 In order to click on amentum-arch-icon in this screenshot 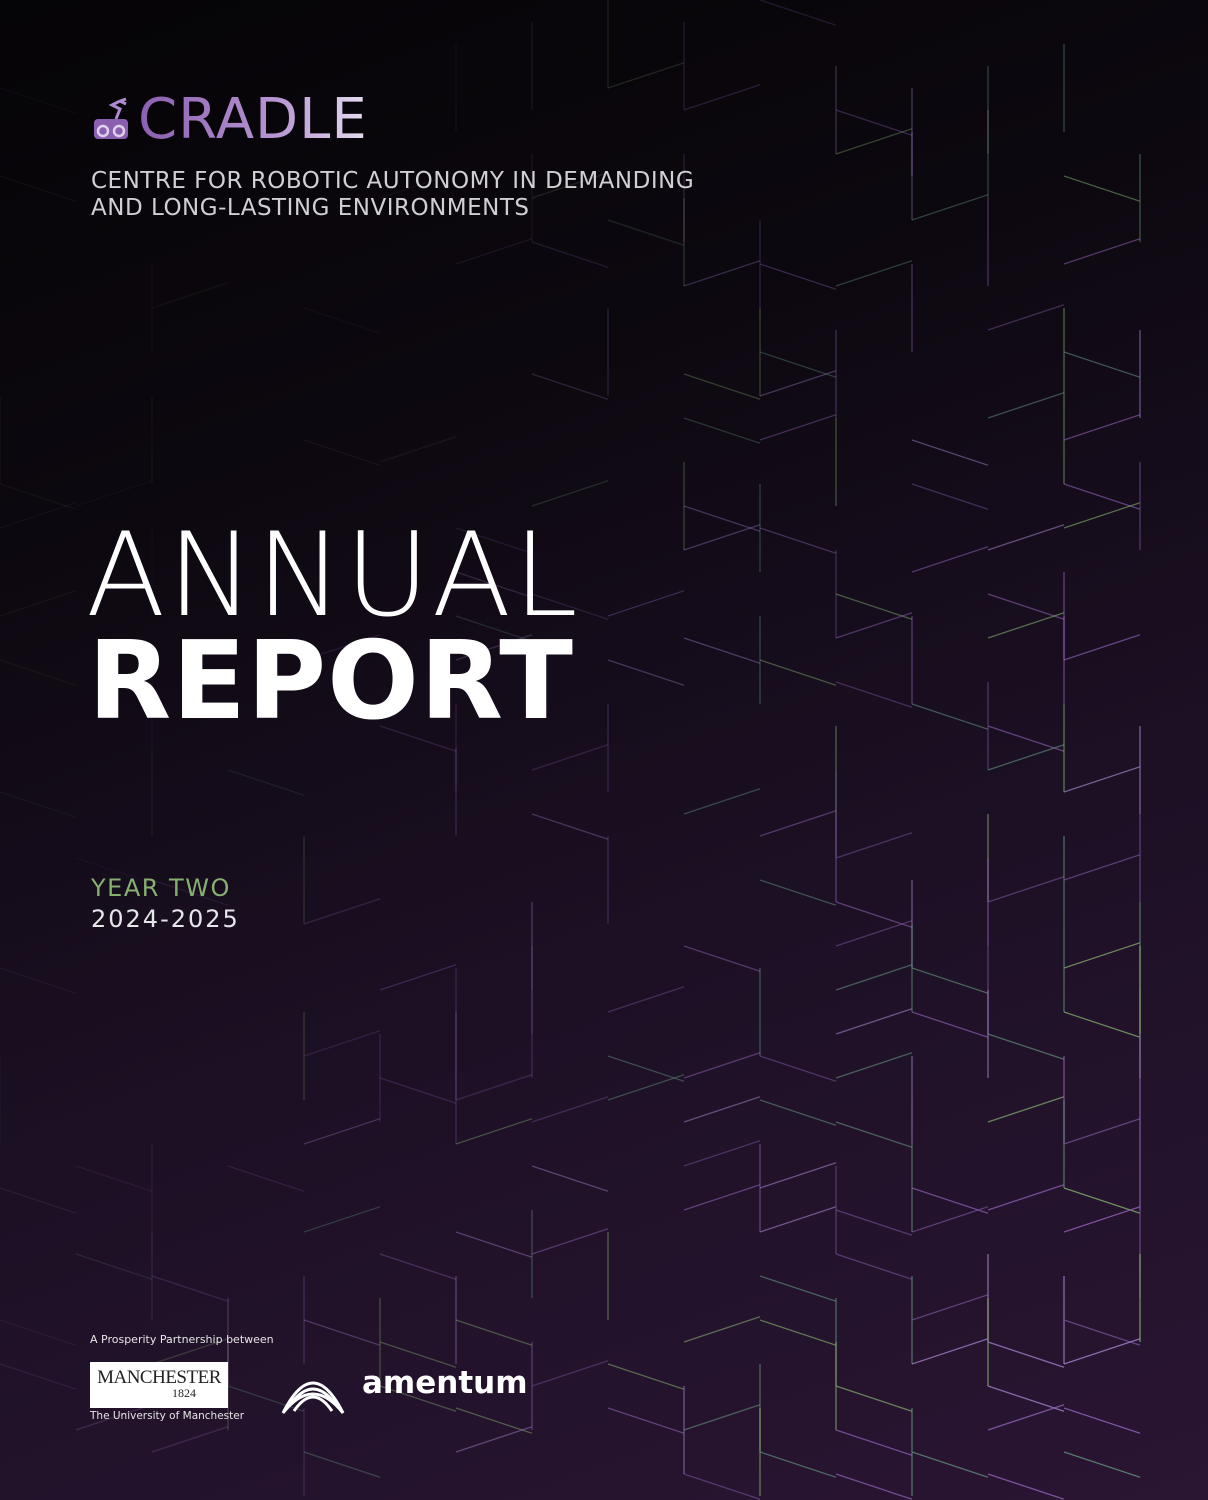, I will do `click(313, 1397)`.